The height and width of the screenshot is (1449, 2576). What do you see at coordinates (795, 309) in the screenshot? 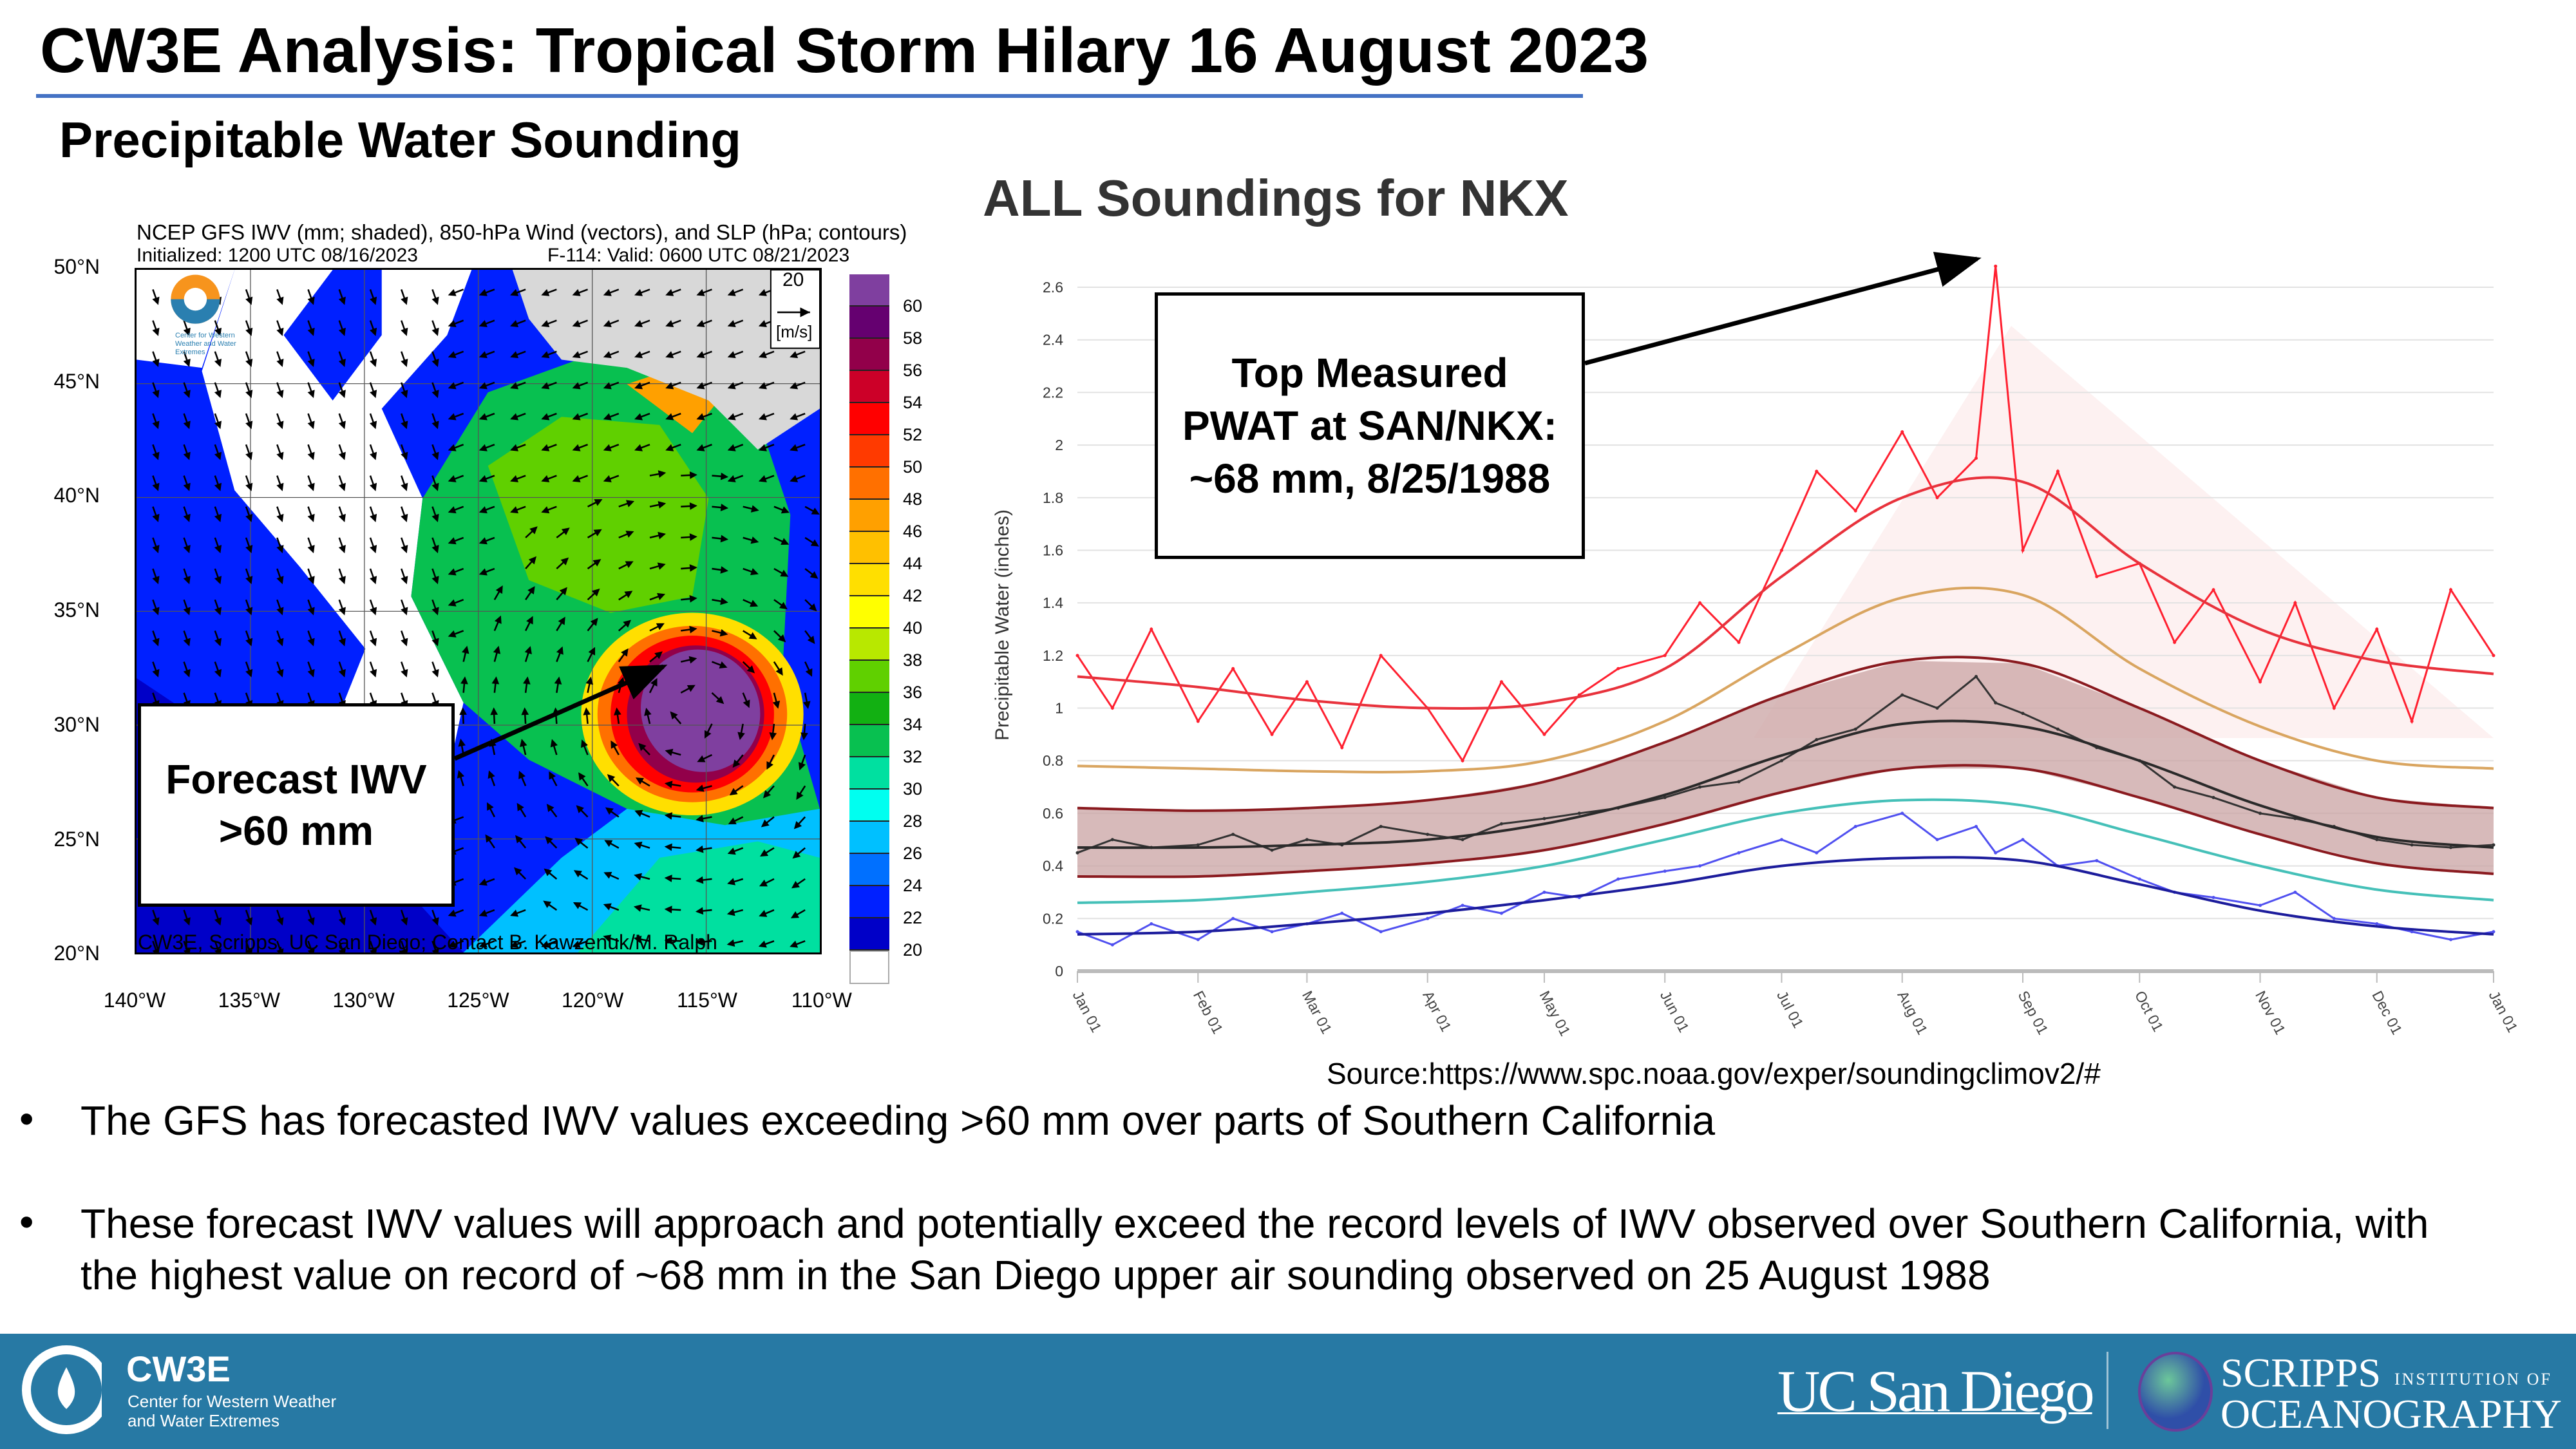
I see `reference-vector-box` at bounding box center [795, 309].